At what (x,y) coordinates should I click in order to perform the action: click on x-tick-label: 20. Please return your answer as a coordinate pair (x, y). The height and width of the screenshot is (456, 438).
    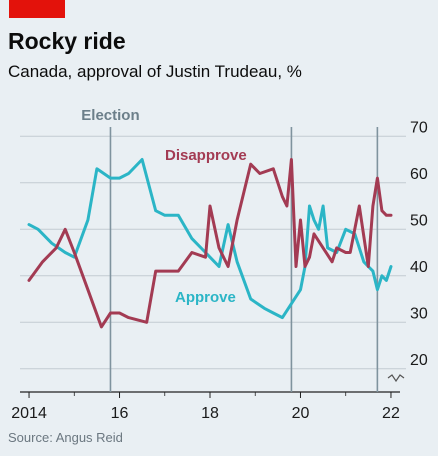
    Looking at the image, I should click on (301, 413).